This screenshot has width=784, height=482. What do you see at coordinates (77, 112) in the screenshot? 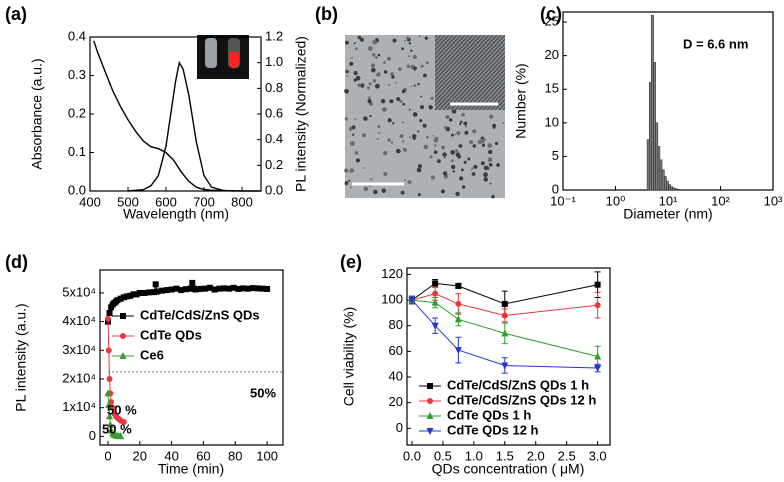
I see `y-tick-label: 0.2` at bounding box center [77, 112].